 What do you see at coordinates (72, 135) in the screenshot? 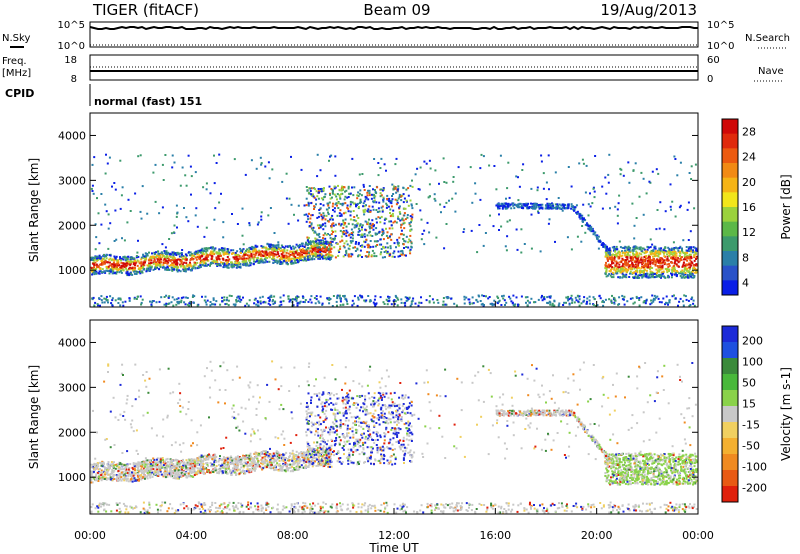
I see `y-tick-label: 4000` at bounding box center [72, 135].